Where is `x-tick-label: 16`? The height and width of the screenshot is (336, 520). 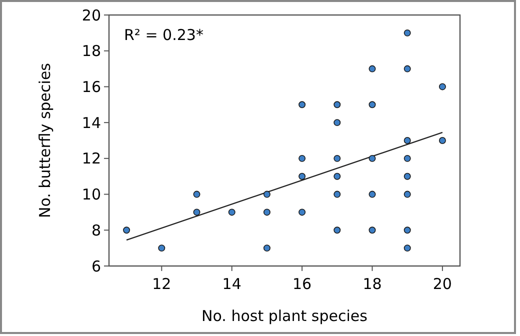 x-tick-label: 16 is located at coordinates (302, 284).